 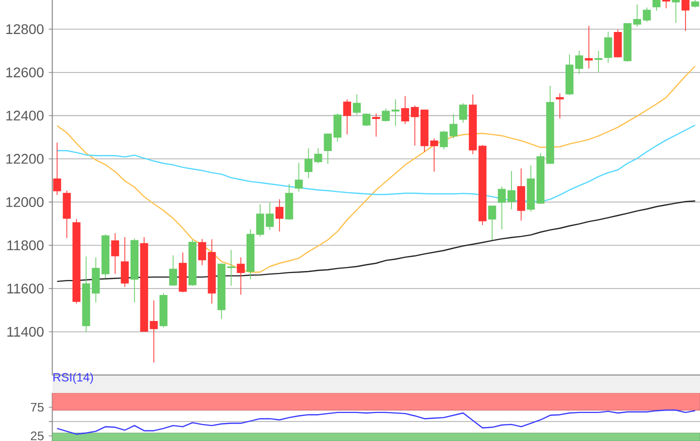 I want to click on y-tick-label: 75, so click(x=37, y=407).